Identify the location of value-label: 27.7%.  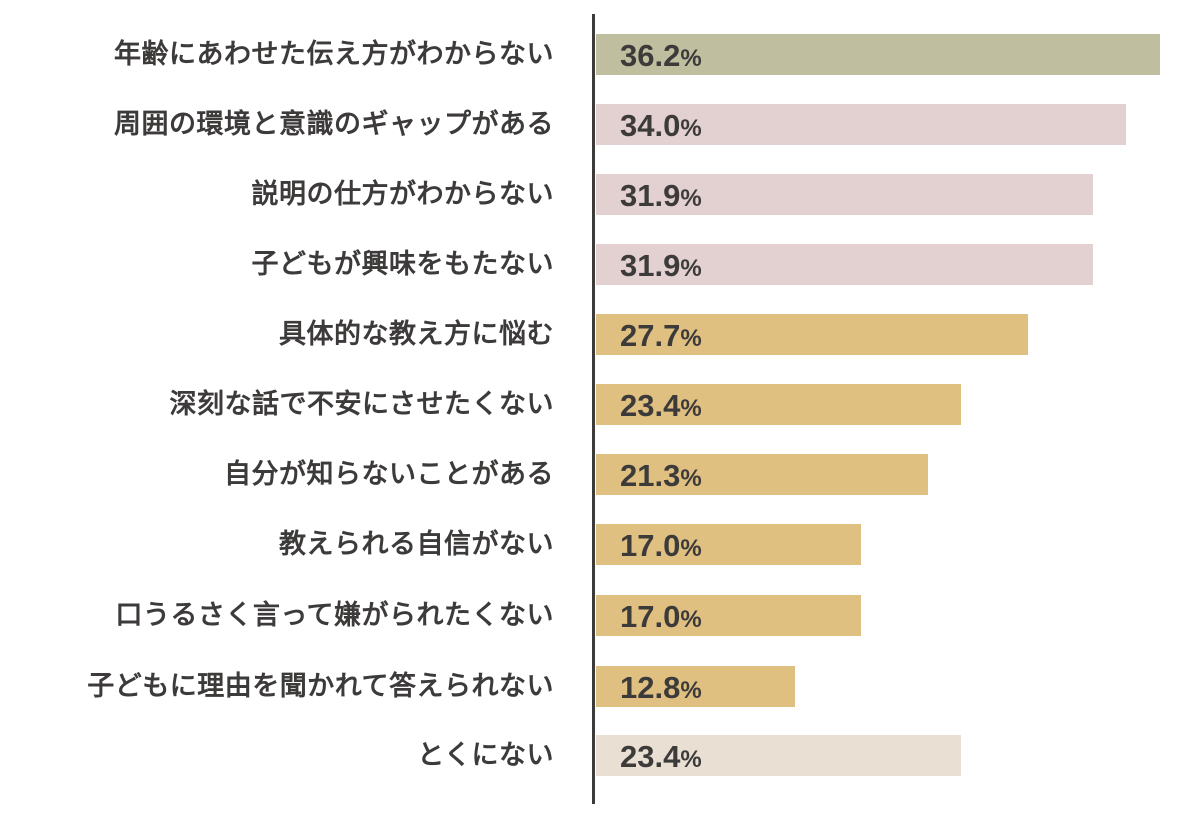
(661, 334).